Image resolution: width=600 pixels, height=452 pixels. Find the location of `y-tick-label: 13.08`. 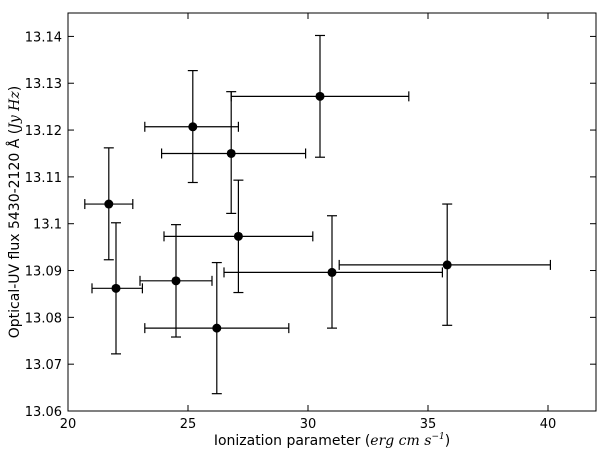

y-tick-label: 13.08 is located at coordinates (43, 318).